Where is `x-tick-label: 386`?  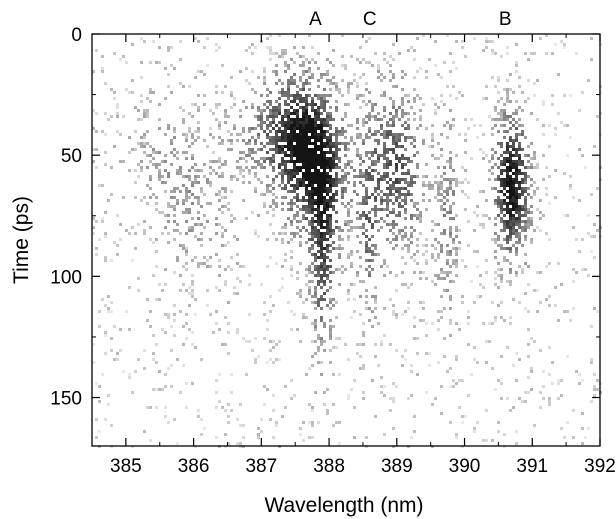
x-tick-label: 386 is located at coordinates (194, 466).